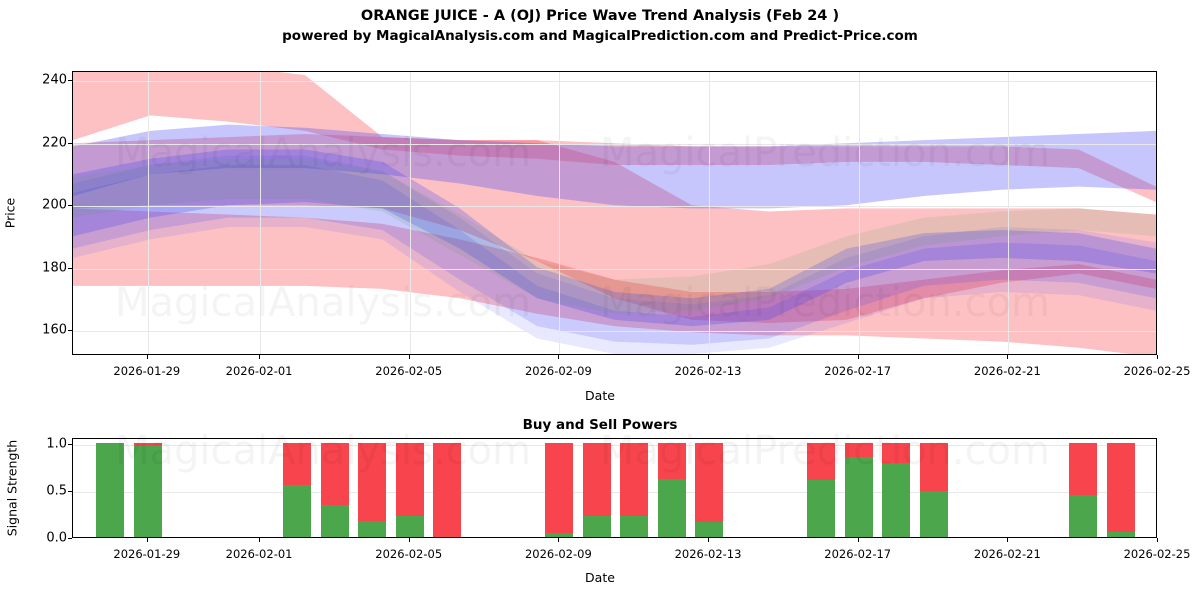 This screenshot has width=1200, height=600. I want to click on price-x-tick-label: 2026-02-09, so click(558, 371).